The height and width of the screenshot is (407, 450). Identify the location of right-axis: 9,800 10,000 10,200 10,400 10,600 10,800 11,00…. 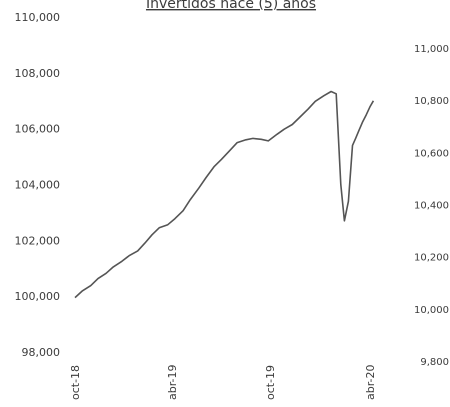
(431, 206).